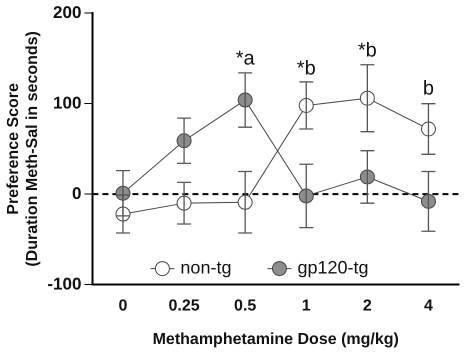 The width and height of the screenshot is (467, 355). What do you see at coordinates (333, 268) in the screenshot?
I see `legend-label: gp120-tg` at bounding box center [333, 268].